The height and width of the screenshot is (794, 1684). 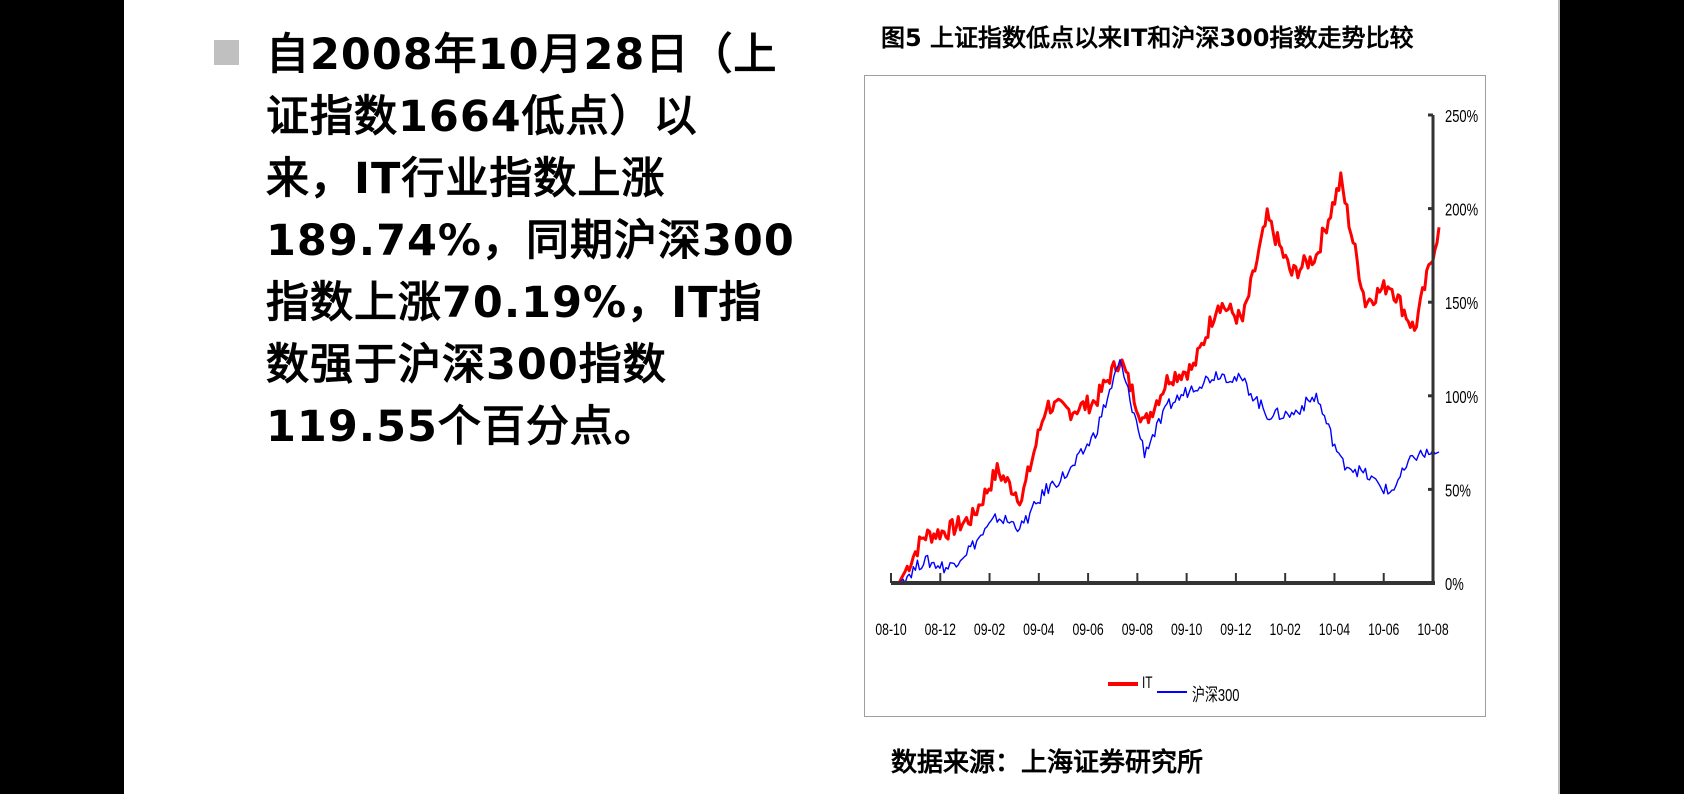 What do you see at coordinates (1169, 471) in the screenshot?
I see `hs300-series-line` at bounding box center [1169, 471].